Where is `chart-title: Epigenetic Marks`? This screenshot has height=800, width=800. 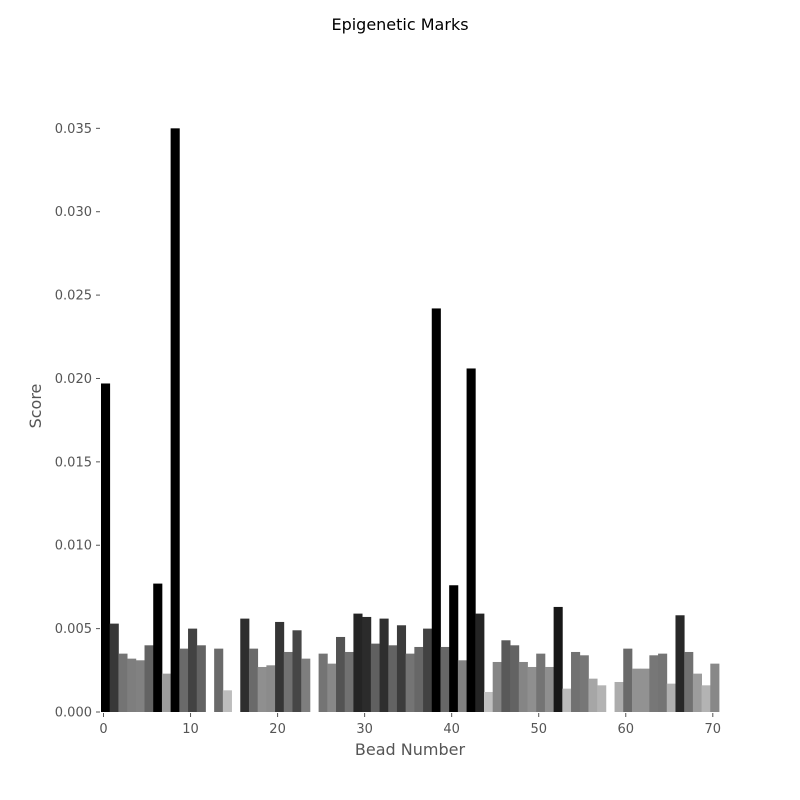
chart-title: Epigenetic Marks is located at coordinates (399, 24).